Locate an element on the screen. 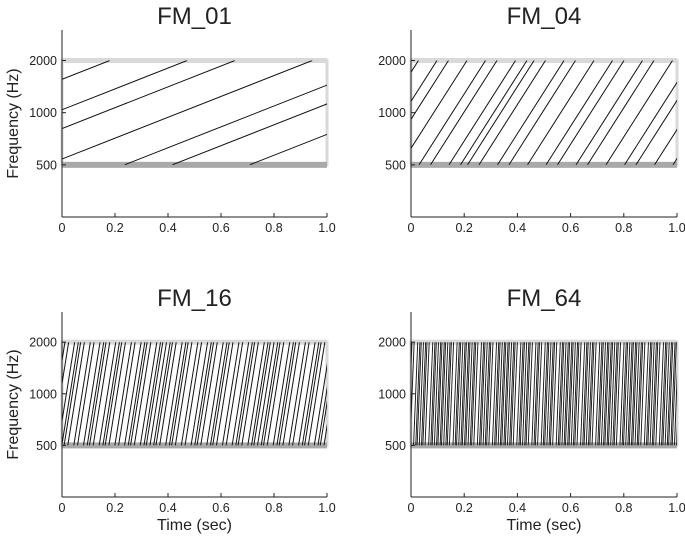 The image size is (685, 537). panel-3-sweeps is located at coordinates (194, 394).